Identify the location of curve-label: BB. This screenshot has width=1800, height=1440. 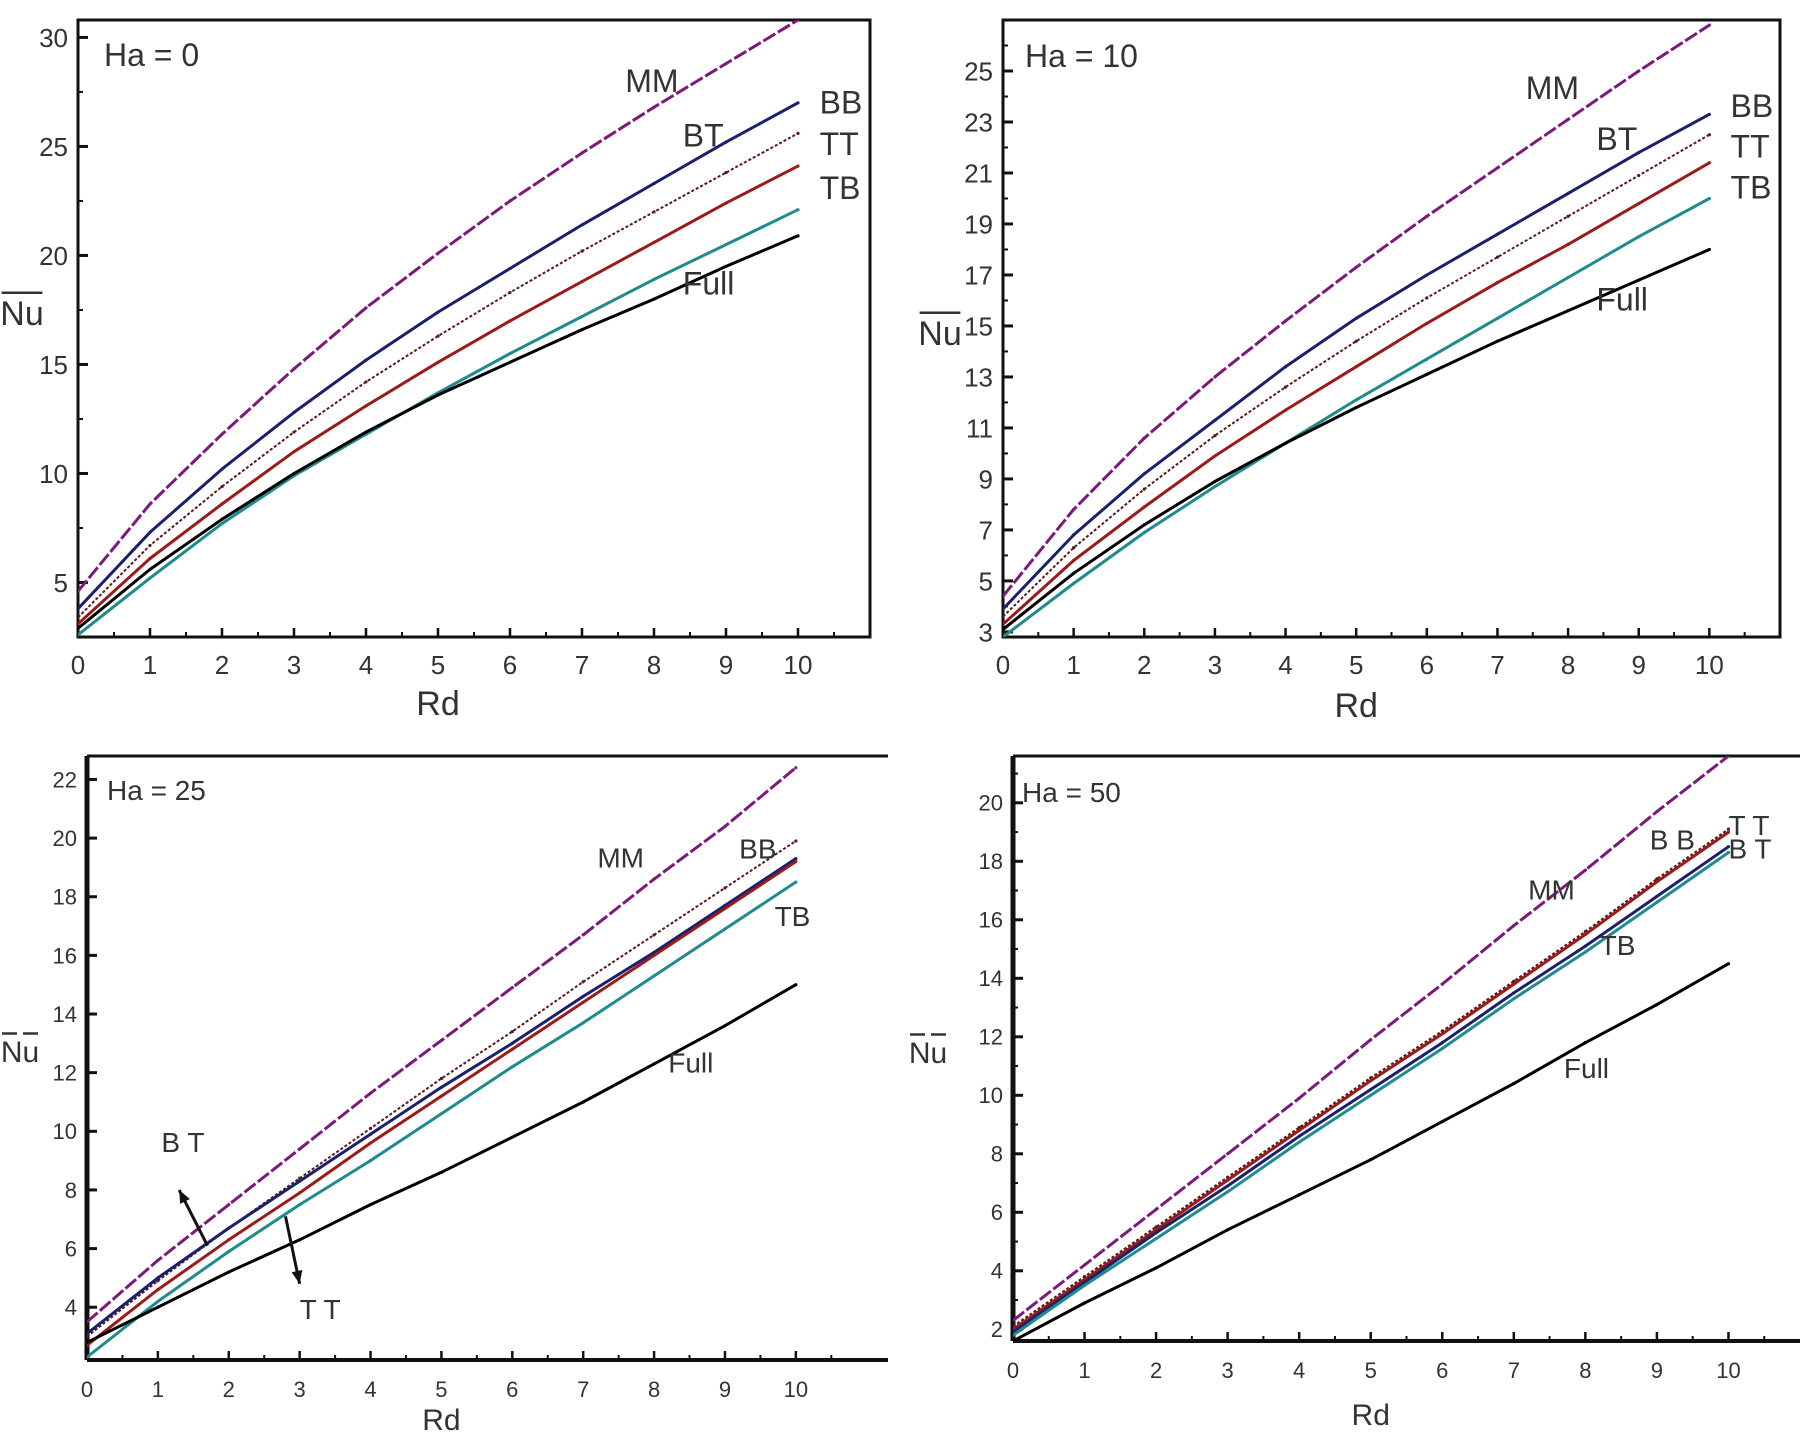
(841, 103).